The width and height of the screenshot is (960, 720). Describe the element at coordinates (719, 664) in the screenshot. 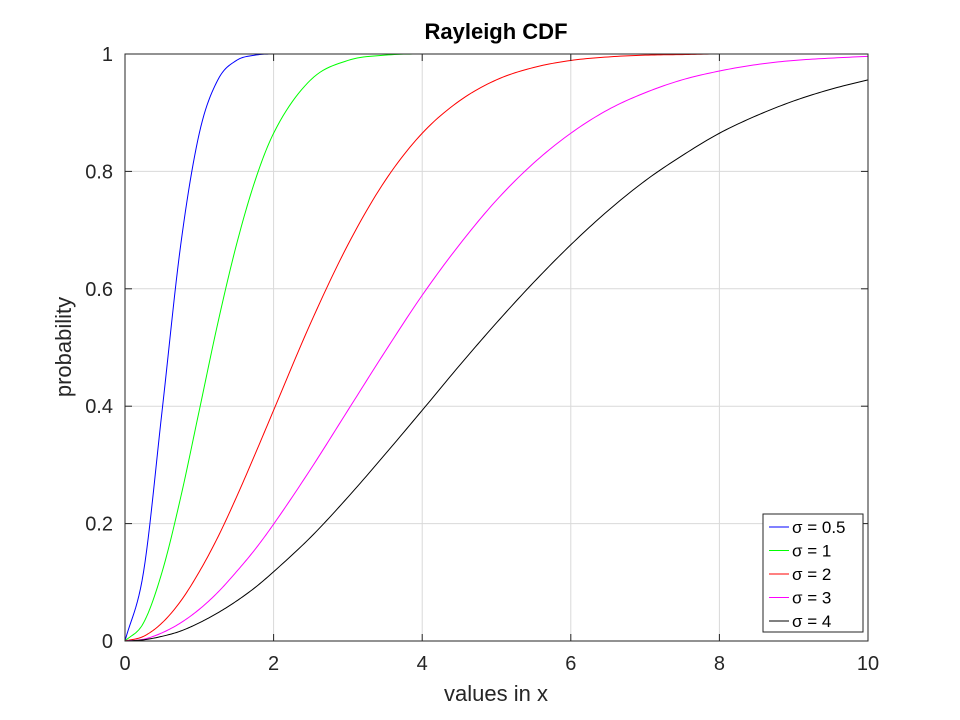

I see `x-tick-label: 8` at that location.